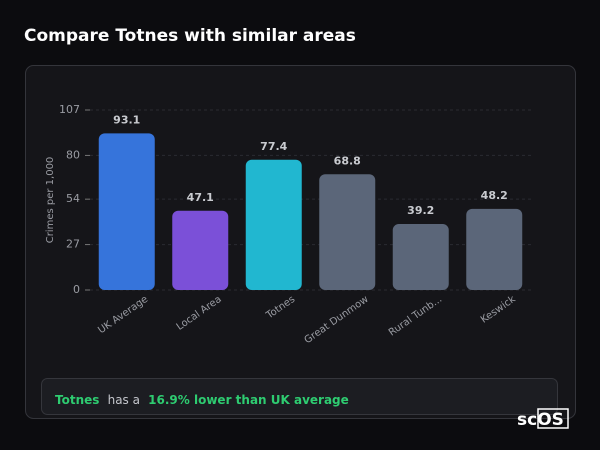  I want to click on y-tick-label: 80, so click(73, 154).